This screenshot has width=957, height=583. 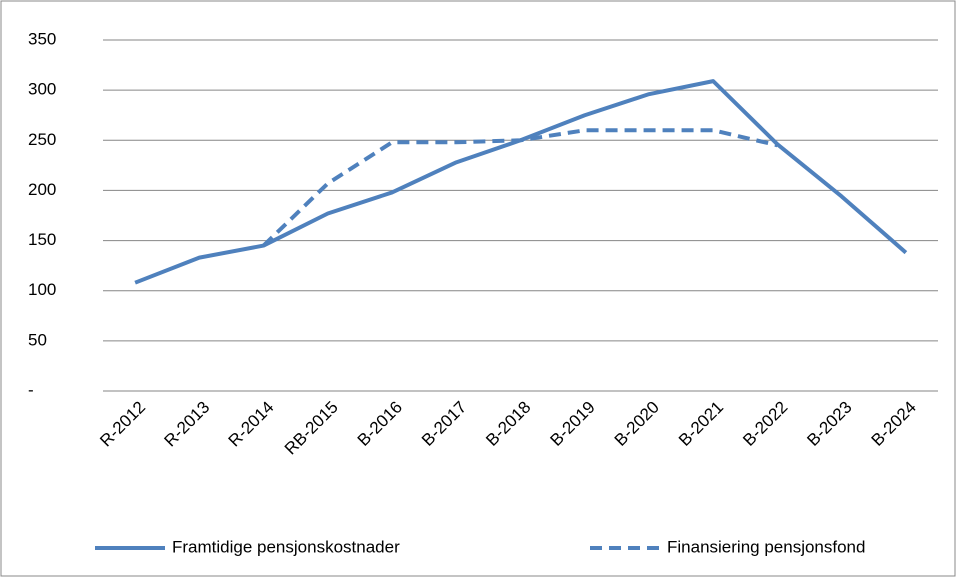 I want to click on y-tick-label: 150, so click(x=42, y=239).